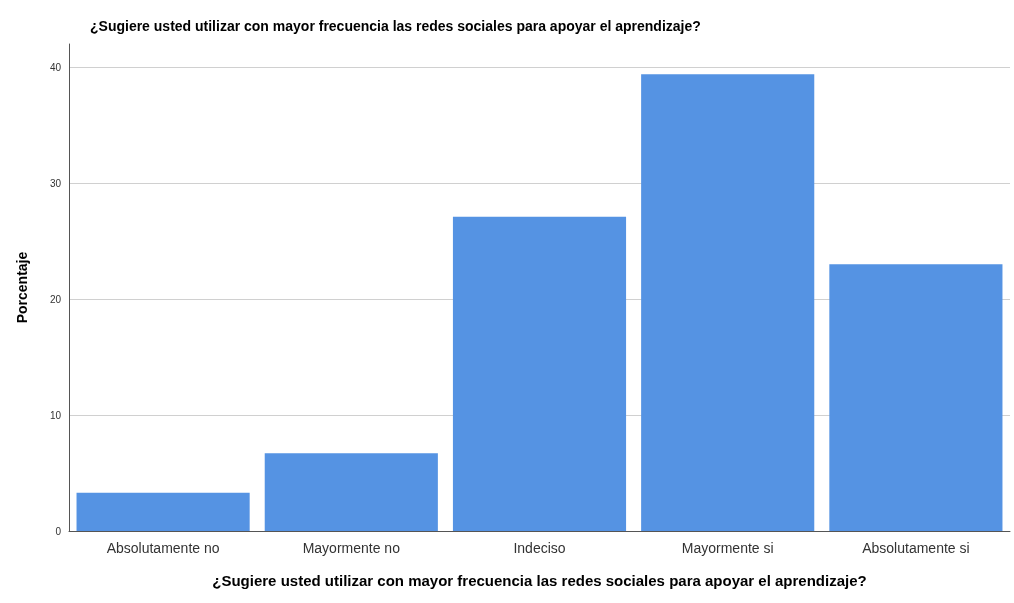 The width and height of the screenshot is (1014, 603). I want to click on x-tick-label: Absolutamente si, so click(916, 548).